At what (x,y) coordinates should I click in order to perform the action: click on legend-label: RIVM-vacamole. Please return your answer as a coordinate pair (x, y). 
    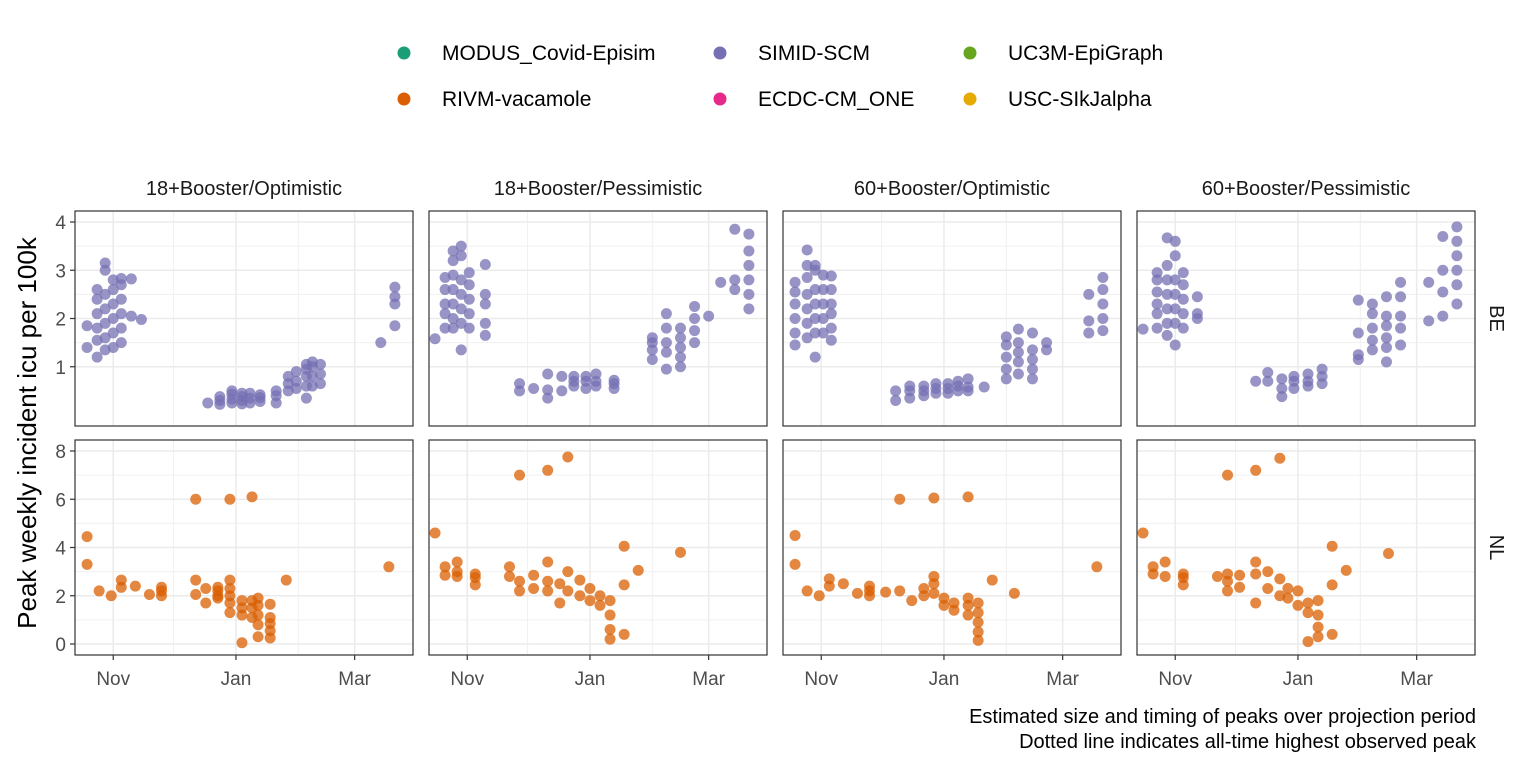
    Looking at the image, I should click on (516, 99).